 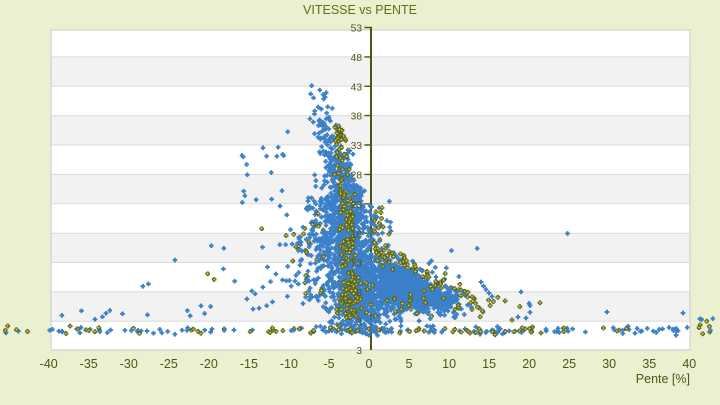 I want to click on svg-text: -25, so click(x=169, y=364).